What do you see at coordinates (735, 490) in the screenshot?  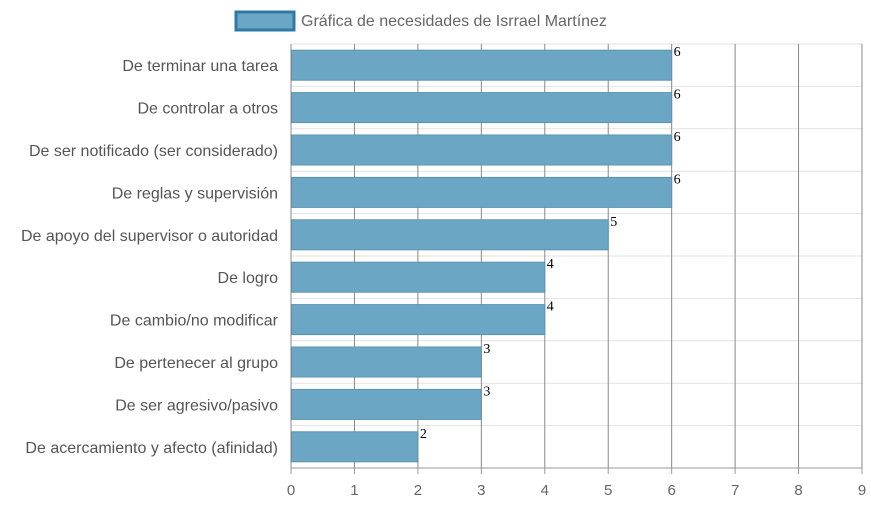 I see `x-tick-label: 7` at bounding box center [735, 490].